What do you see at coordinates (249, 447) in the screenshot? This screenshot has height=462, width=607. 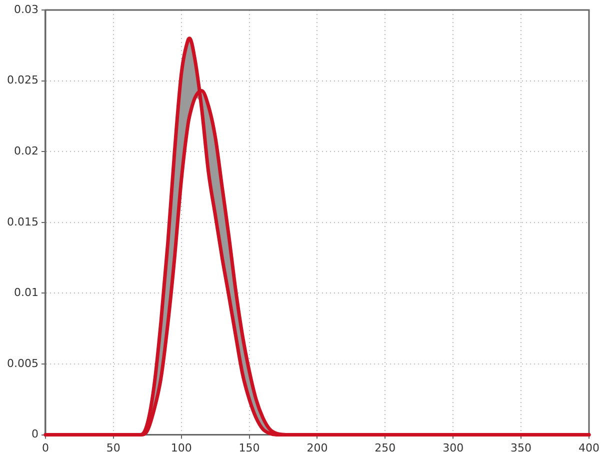 I see `x-tick-label: 150` at bounding box center [249, 447].